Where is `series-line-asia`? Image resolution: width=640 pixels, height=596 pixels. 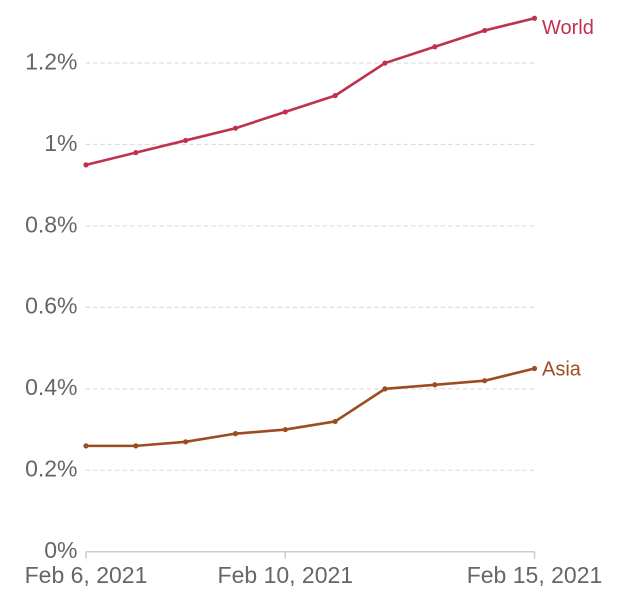
series-line-asia is located at coordinates (310, 407).